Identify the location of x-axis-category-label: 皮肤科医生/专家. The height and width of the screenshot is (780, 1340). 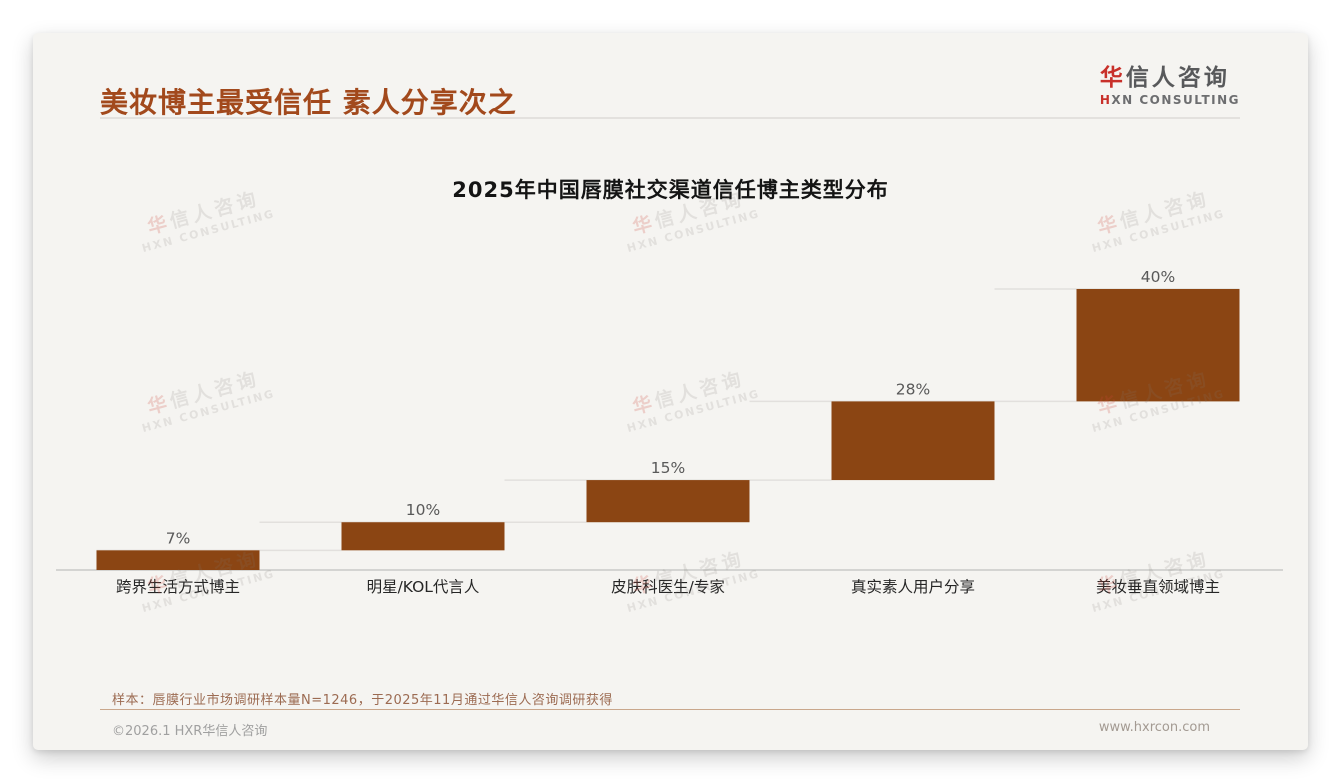
(668, 587).